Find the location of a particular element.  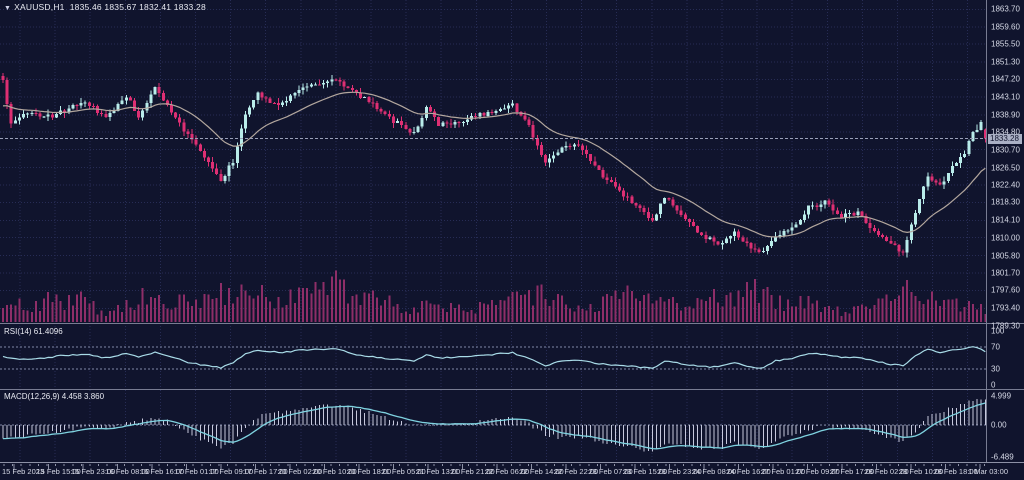

time-axis-label: 22 Feb 06:00 is located at coordinates (507, 471).